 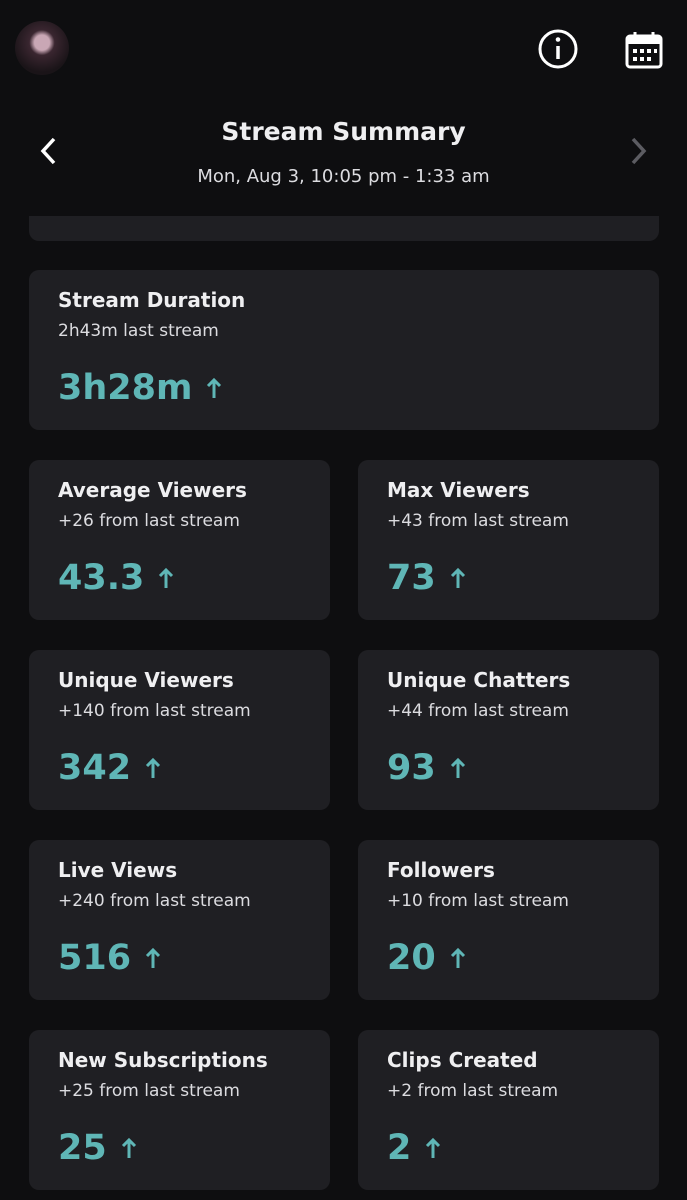 I want to click on stat-title: Followers, so click(x=441, y=870).